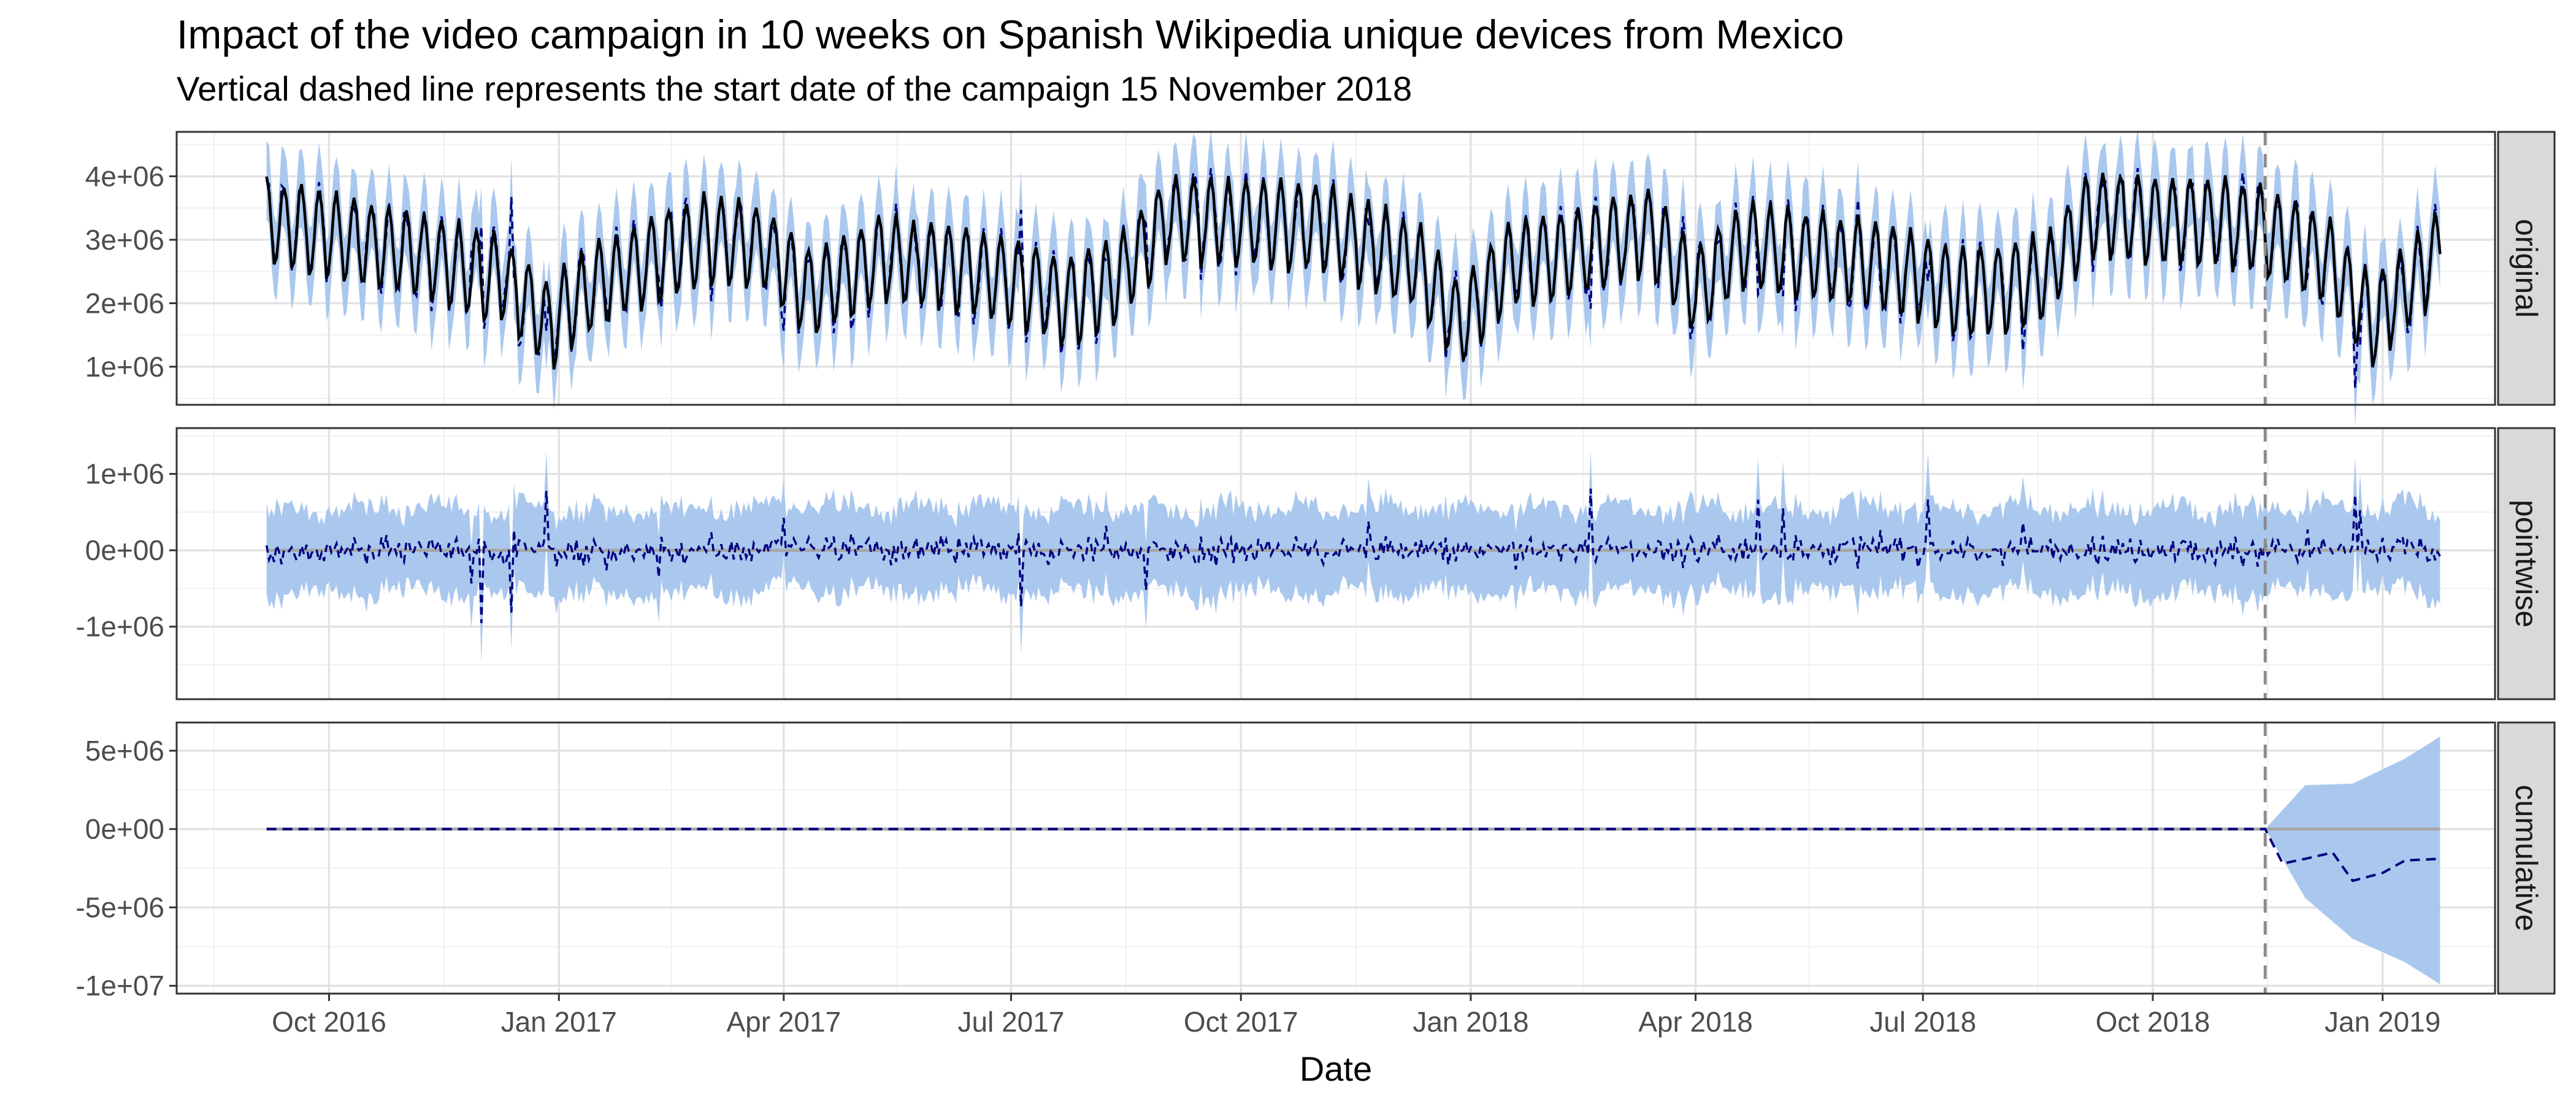  Describe the element at coordinates (1241, 1022) in the screenshot. I see `x-tick-label: Oct 2017` at that location.